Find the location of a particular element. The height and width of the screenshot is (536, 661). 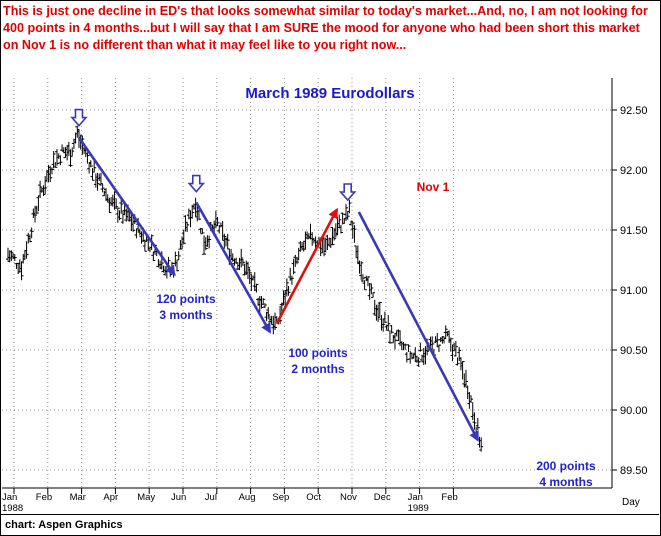

y-tick-label: 92.50 is located at coordinates (634, 111).